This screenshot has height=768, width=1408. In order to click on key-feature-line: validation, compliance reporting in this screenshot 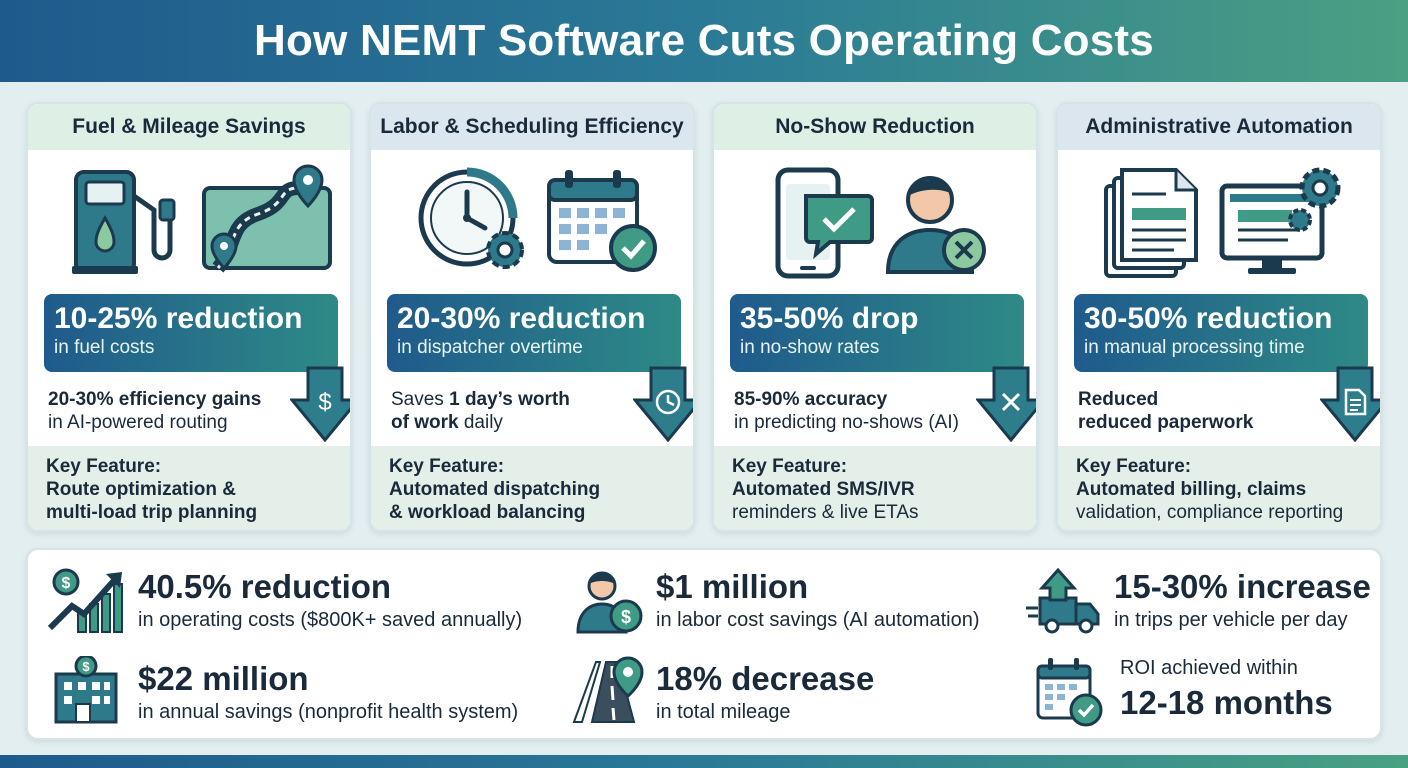, I will do `click(1210, 512)`.